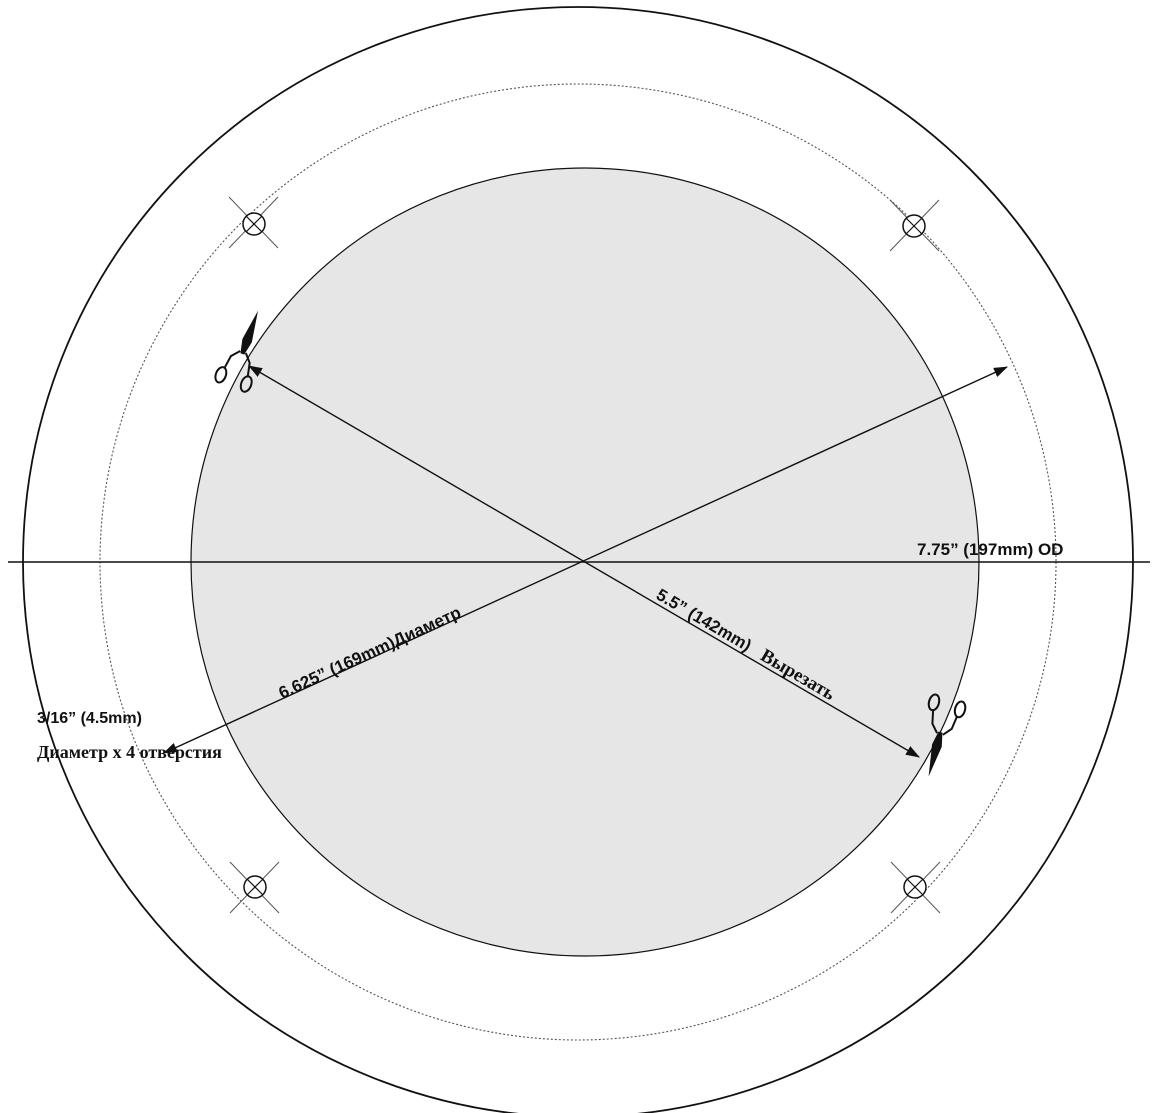 This screenshot has width=1155, height=1113. Describe the element at coordinates (89, 718) in the screenshot. I see `hole-size-note: 3/16” (4.5mm)` at that location.